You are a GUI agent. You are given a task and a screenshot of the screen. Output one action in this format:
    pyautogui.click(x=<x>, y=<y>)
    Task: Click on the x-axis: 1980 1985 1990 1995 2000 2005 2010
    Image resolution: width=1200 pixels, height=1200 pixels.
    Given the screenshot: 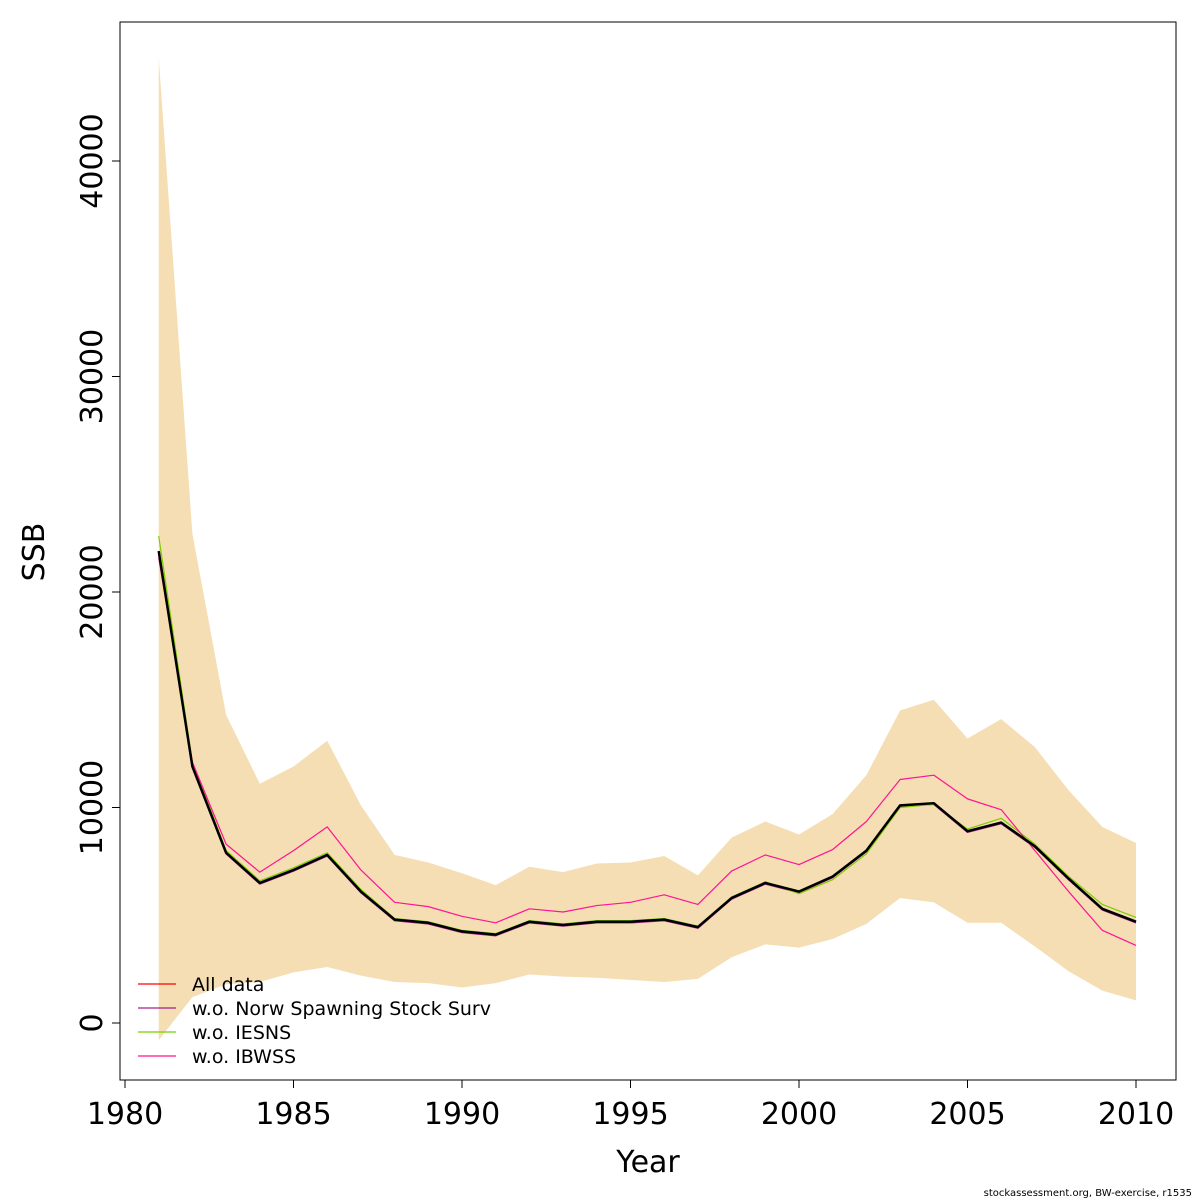 What is the action you would take?
    pyautogui.click(x=630, y=1105)
    